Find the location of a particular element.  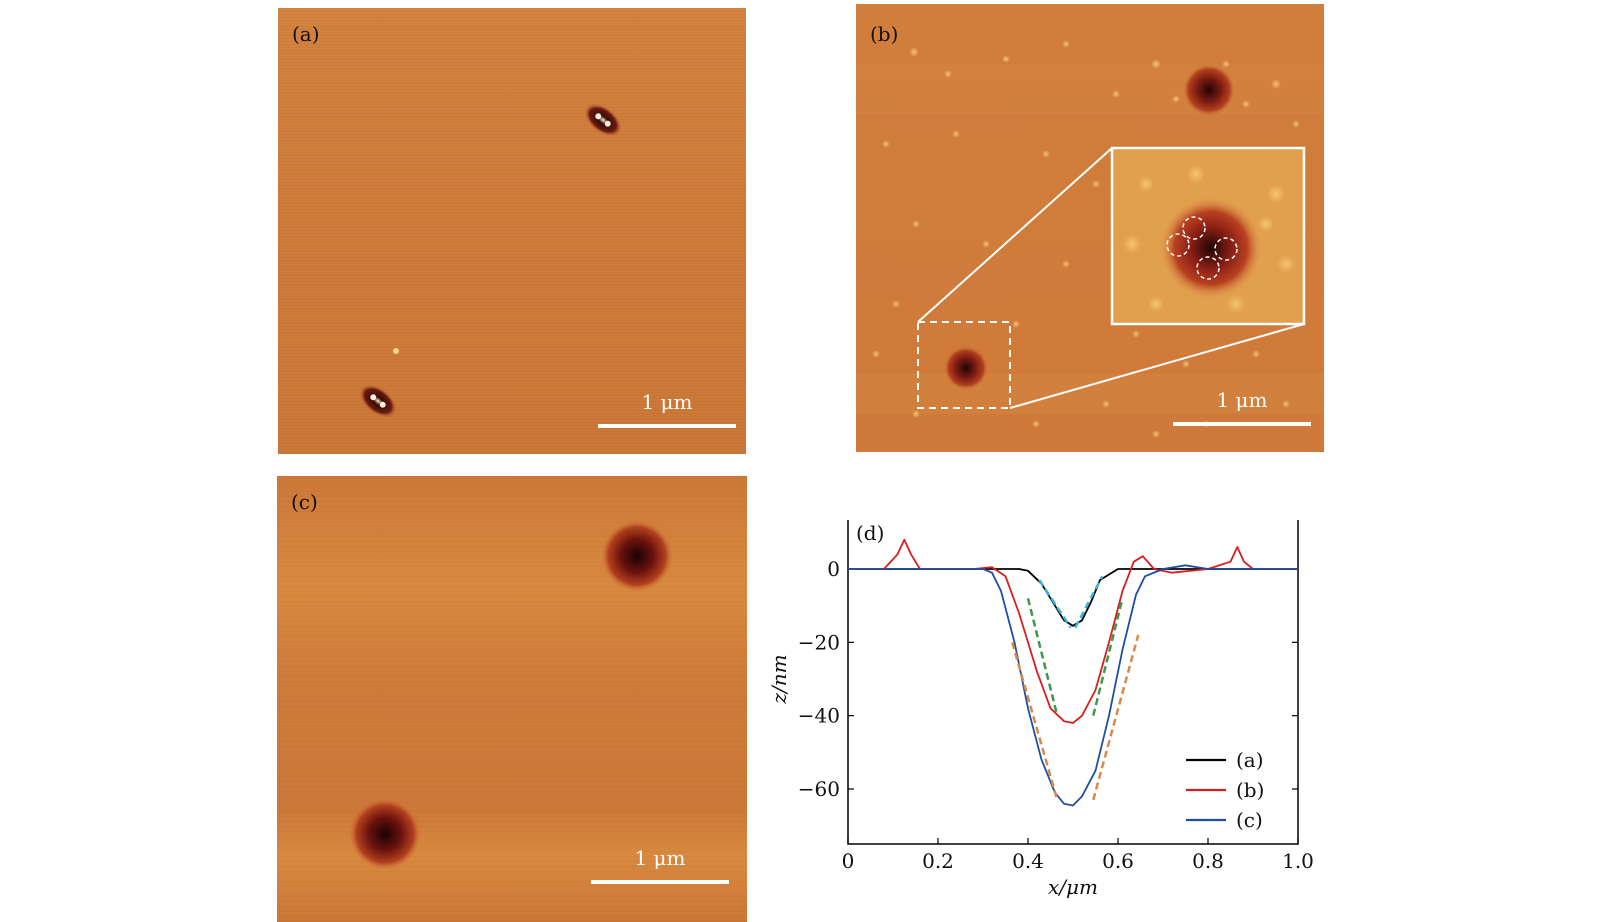

pit-b2 is located at coordinates (966, 368).